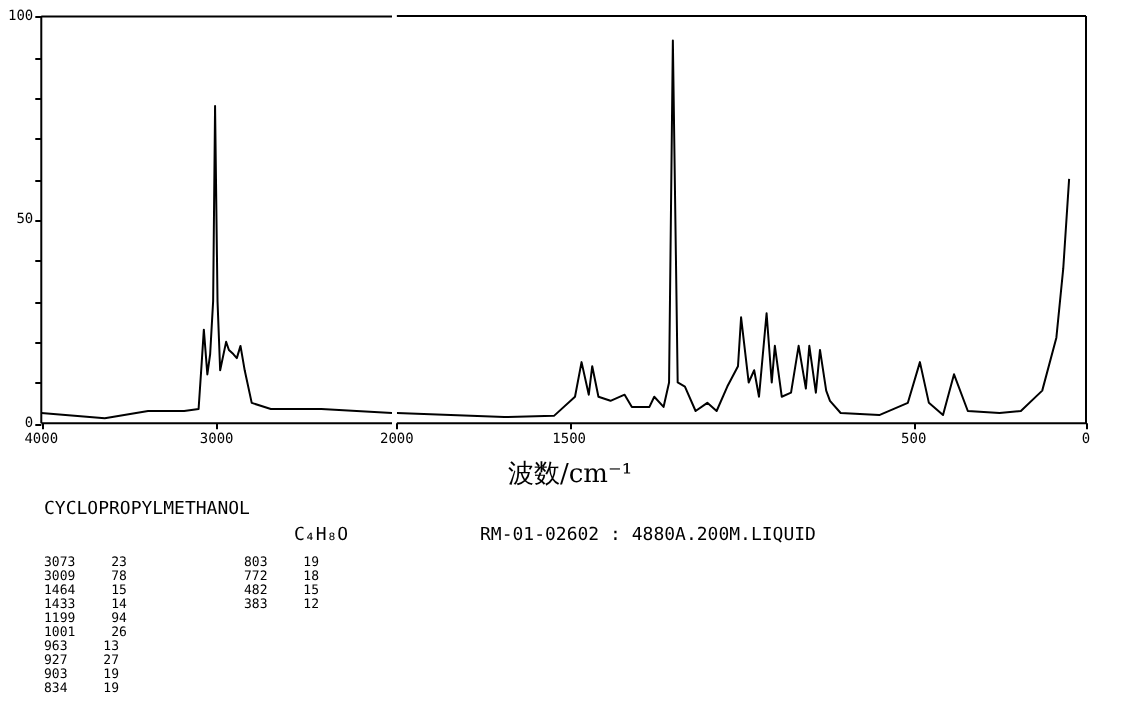 The width and height of the screenshot is (1140, 716). Describe the element at coordinates (648, 536) in the screenshot. I see `text: RM-01-02602 : 4880A.200M.LIQUID` at that location.